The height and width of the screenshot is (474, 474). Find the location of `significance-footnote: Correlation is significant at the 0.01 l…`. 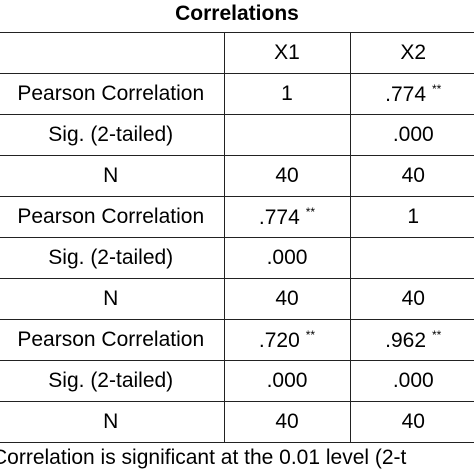

significance-footnote: Correlation is significant at the 0.01 l… is located at coordinates (203, 457).